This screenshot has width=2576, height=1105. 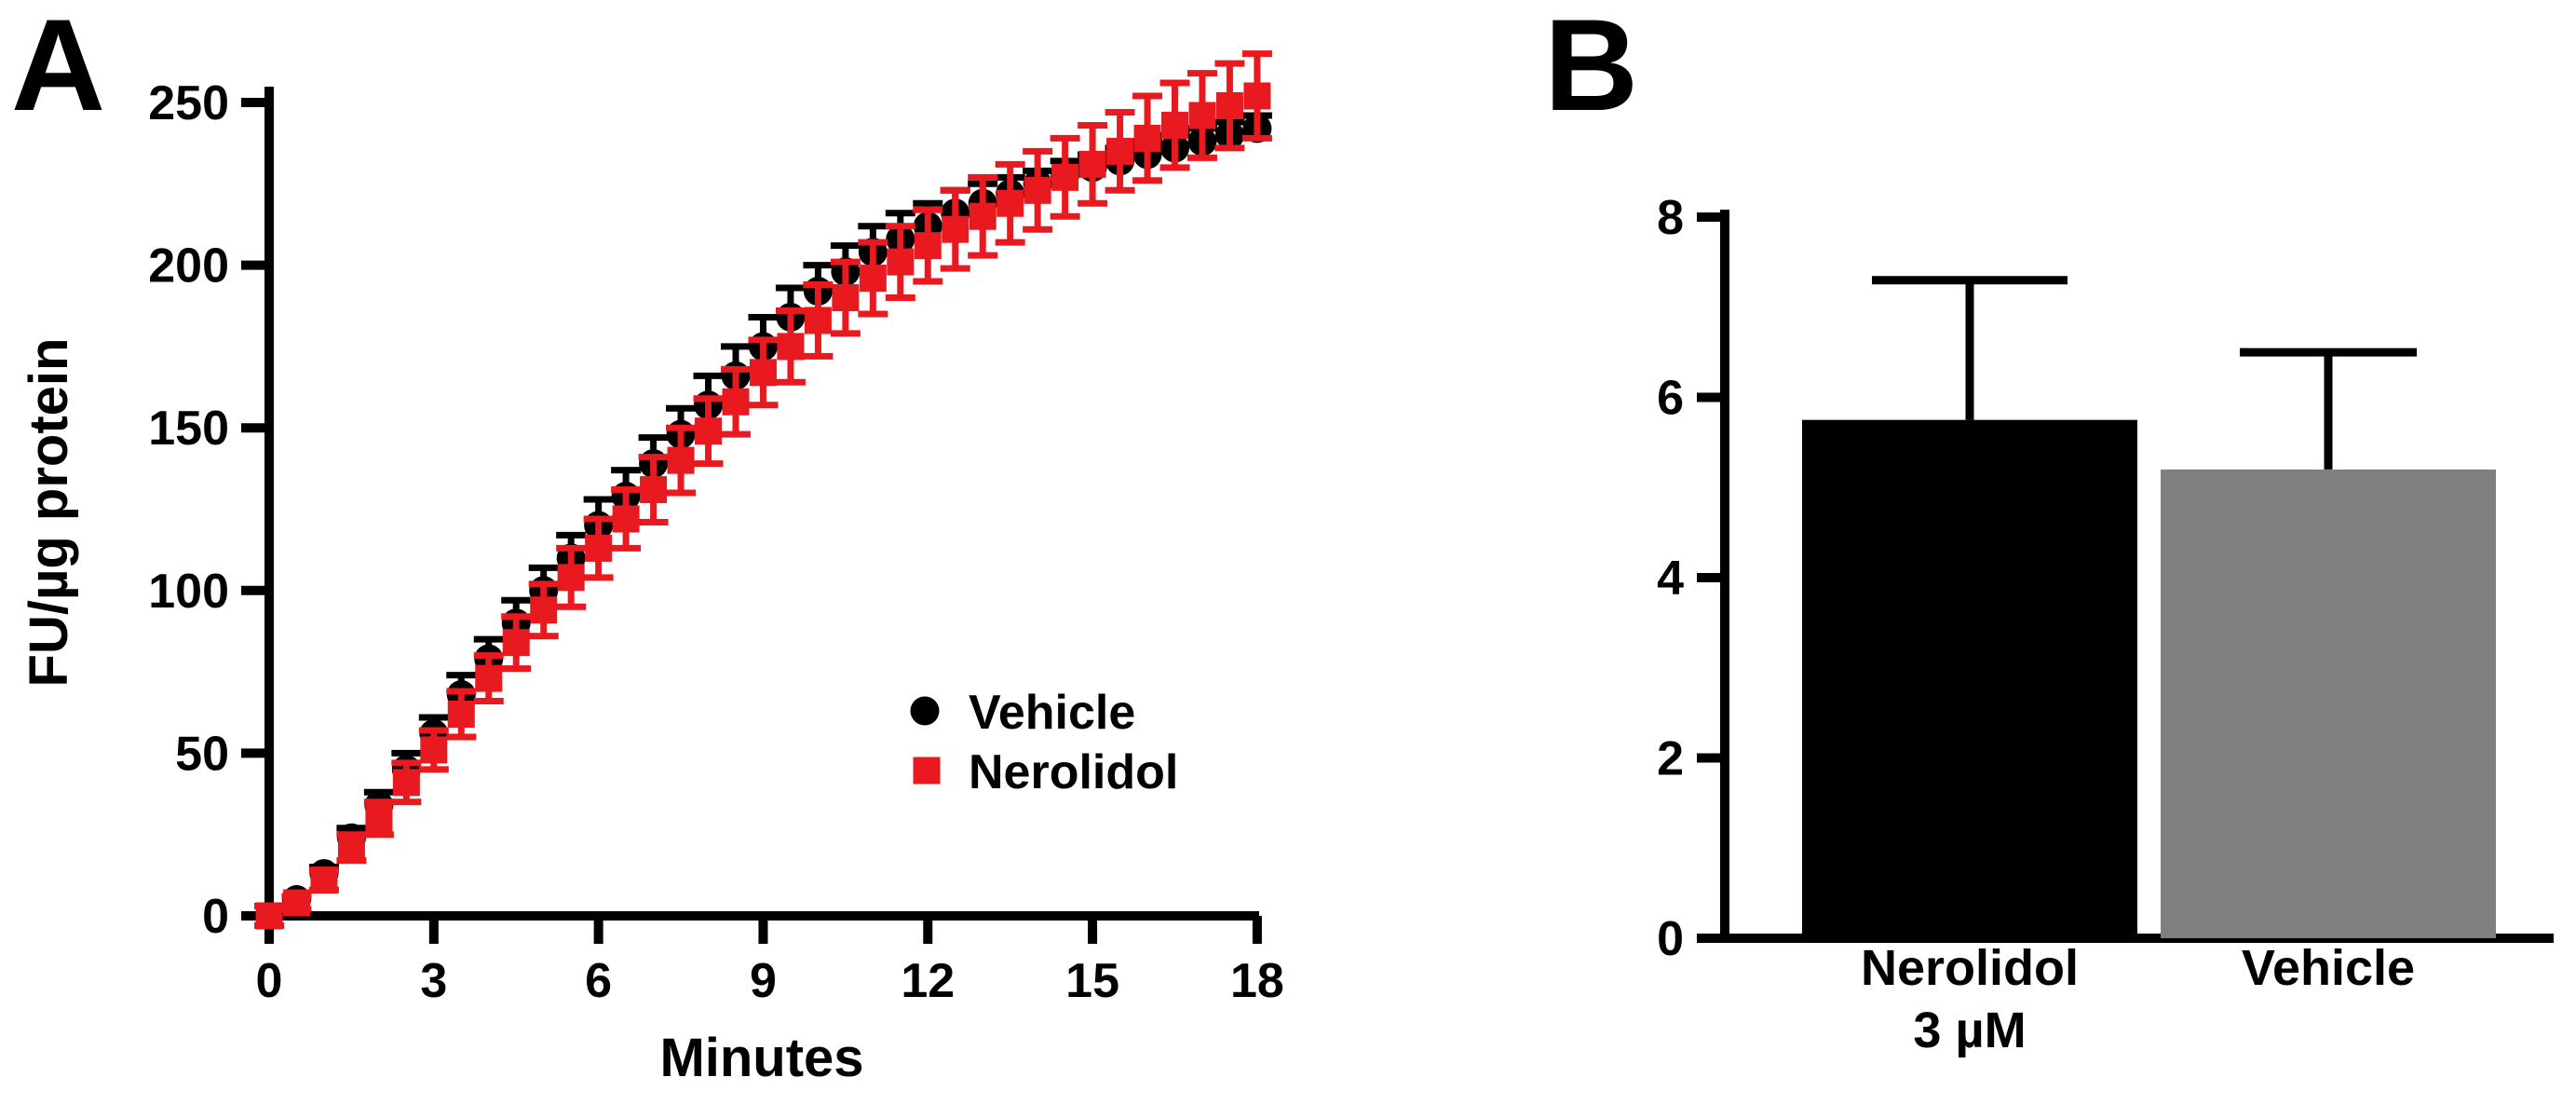 What do you see at coordinates (598, 981) in the screenshot?
I see `x-tick-label: 6` at bounding box center [598, 981].